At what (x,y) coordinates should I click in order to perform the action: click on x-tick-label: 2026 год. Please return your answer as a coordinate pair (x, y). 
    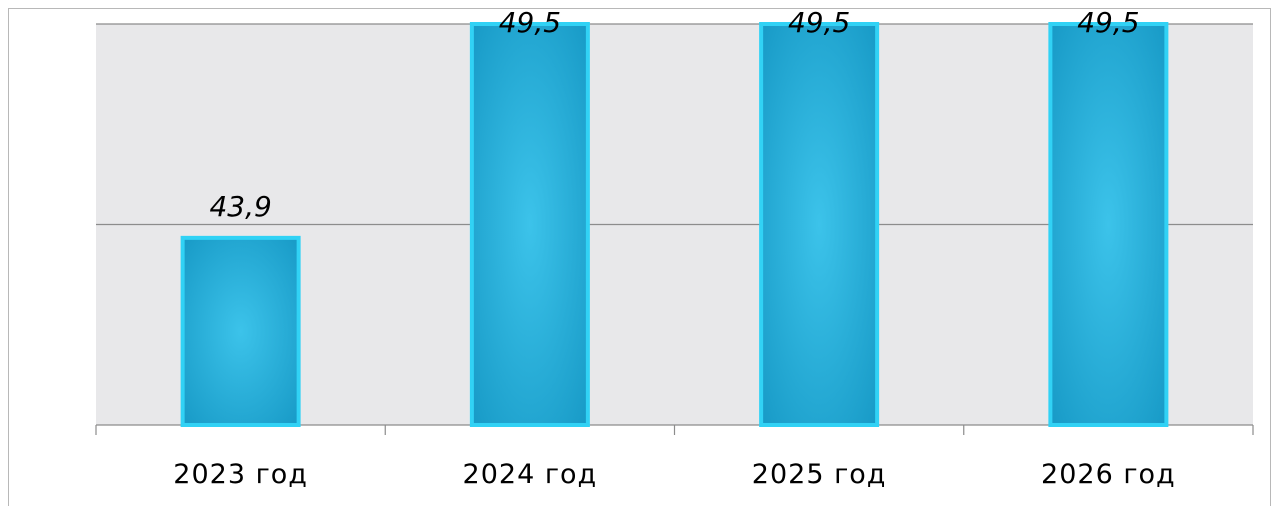
    Looking at the image, I should click on (1108, 474).